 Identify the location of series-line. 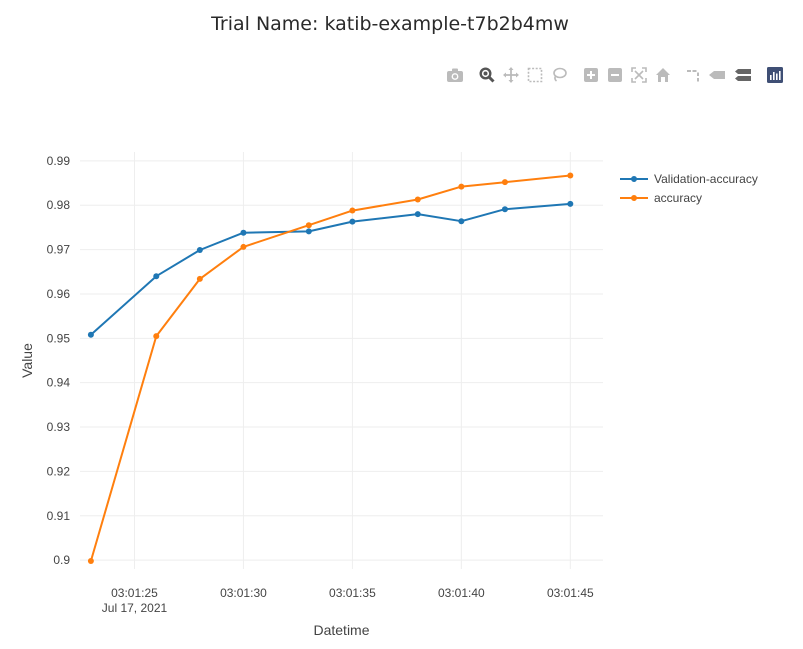
(330, 269).